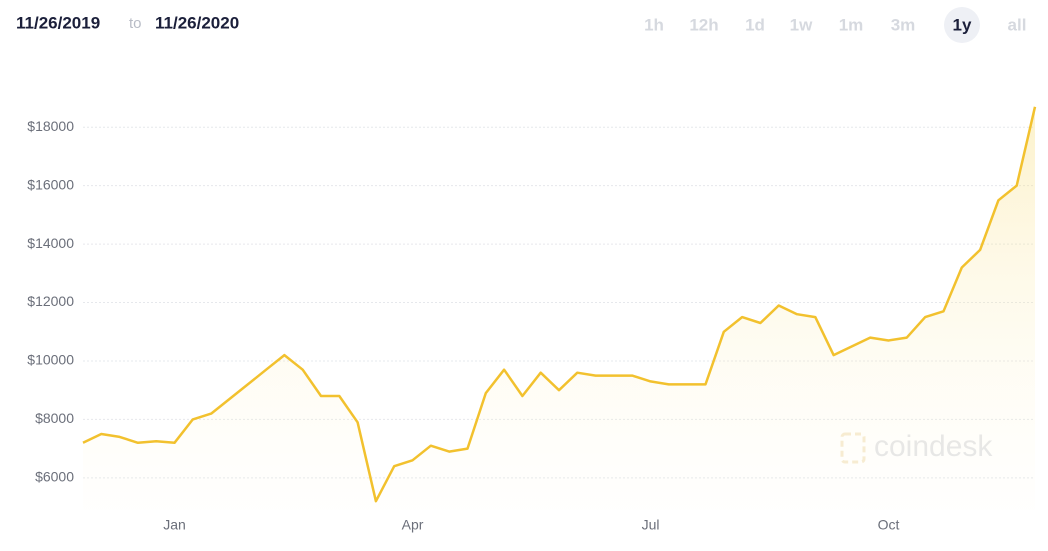 This screenshot has width=1048, height=551. Describe the element at coordinates (1017, 24) in the screenshot. I see `timeframe-button: all` at that location.